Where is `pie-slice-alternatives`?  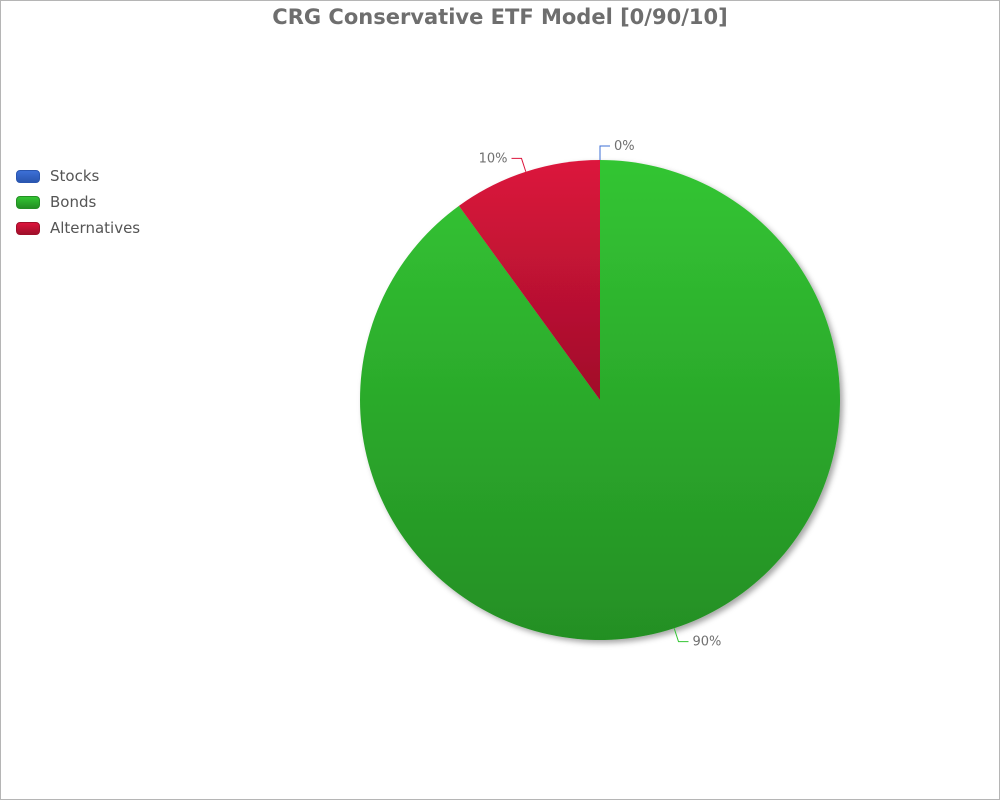 pie-slice-alternatives is located at coordinates (529, 280).